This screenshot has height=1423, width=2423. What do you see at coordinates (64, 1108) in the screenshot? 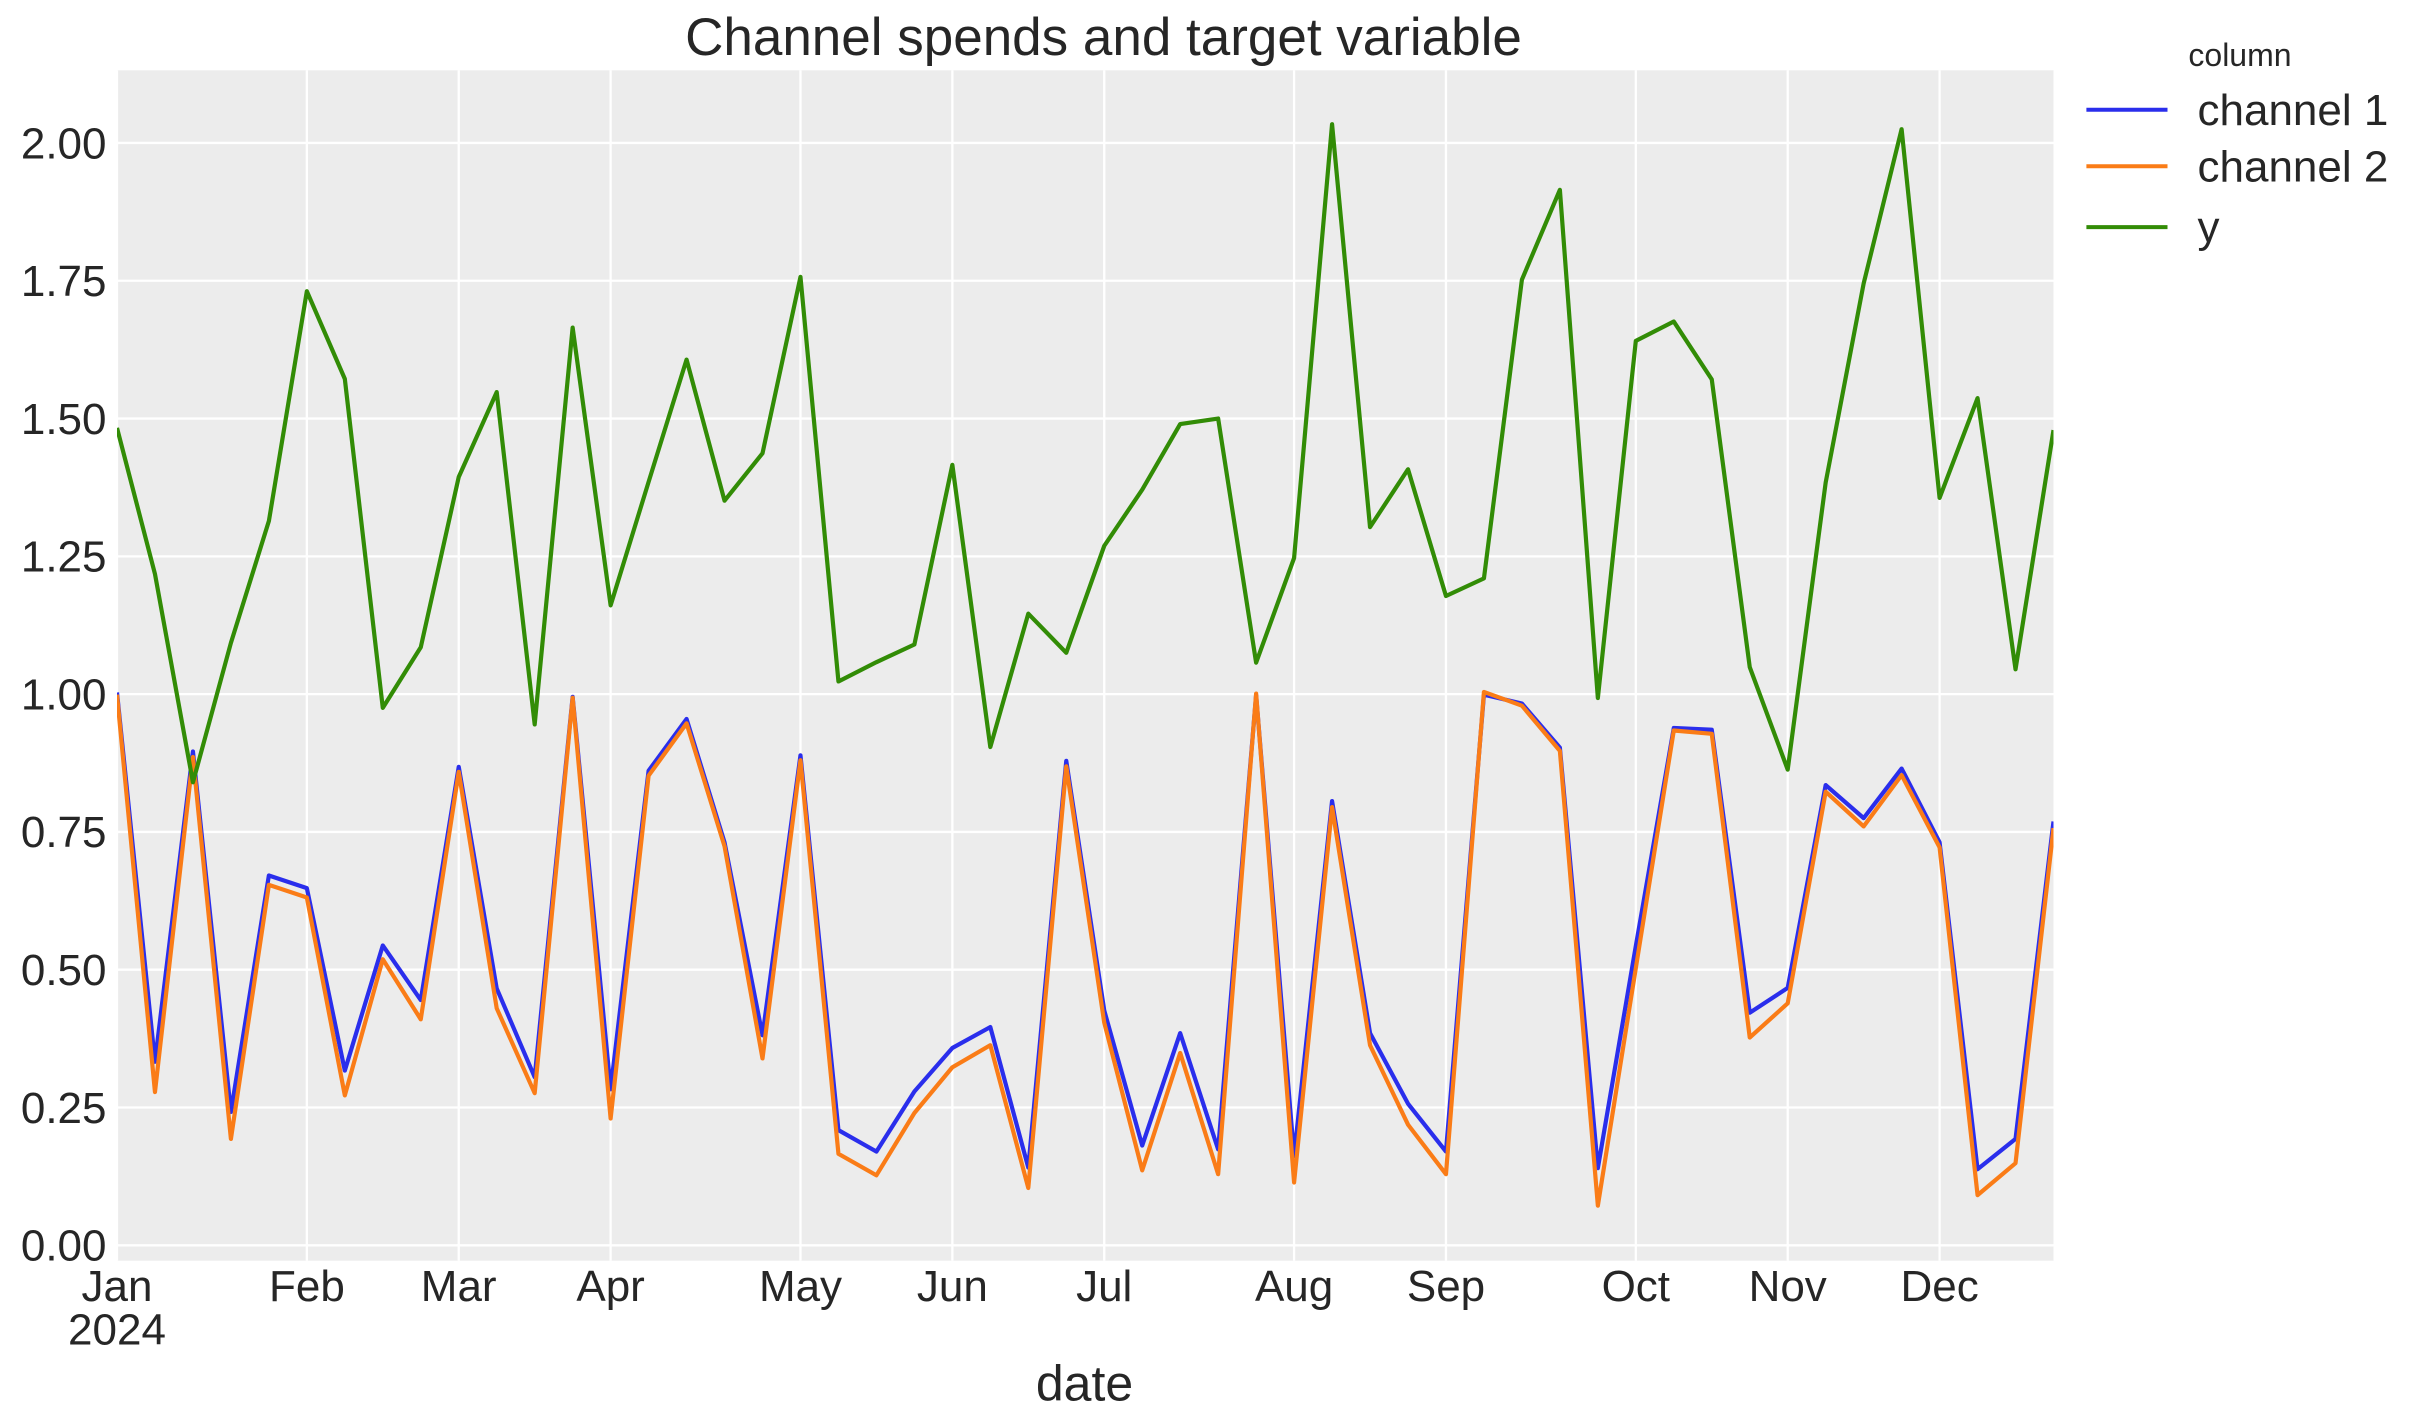
I see `svg-text: 0.25` at bounding box center [64, 1108].